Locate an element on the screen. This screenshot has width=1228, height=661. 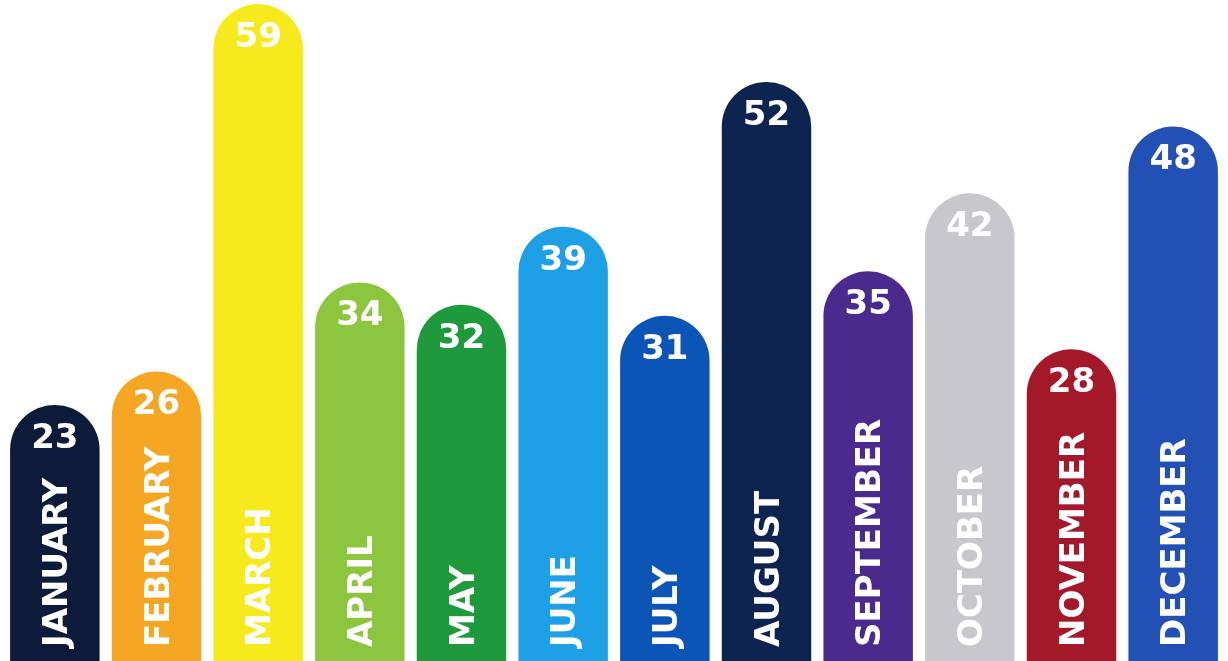
data-label: 31 is located at coordinates (665, 346).